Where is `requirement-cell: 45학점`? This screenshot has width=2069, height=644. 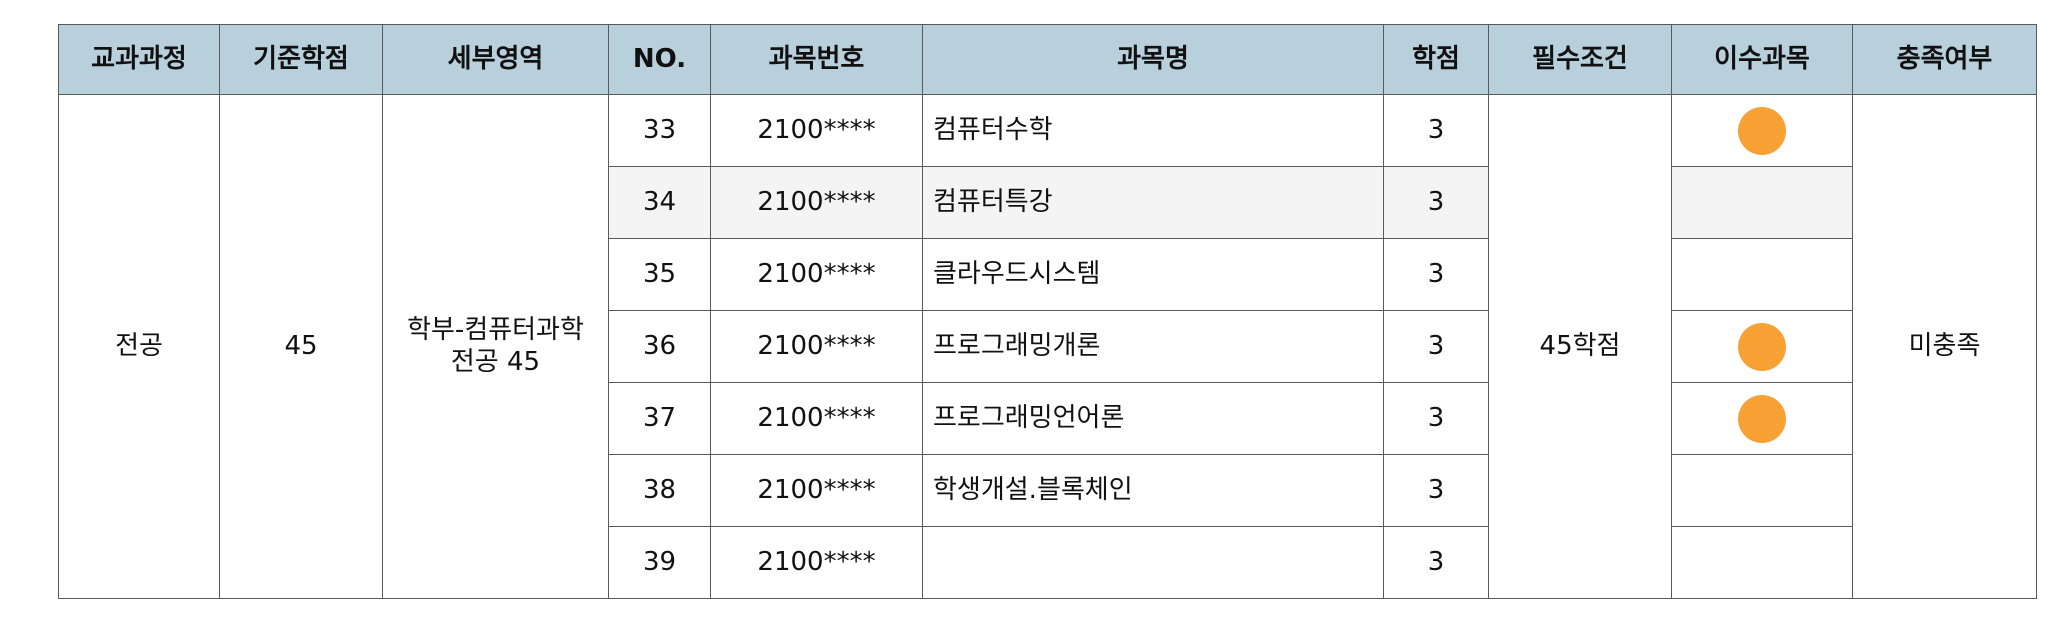
requirement-cell: 45학점 is located at coordinates (1580, 346).